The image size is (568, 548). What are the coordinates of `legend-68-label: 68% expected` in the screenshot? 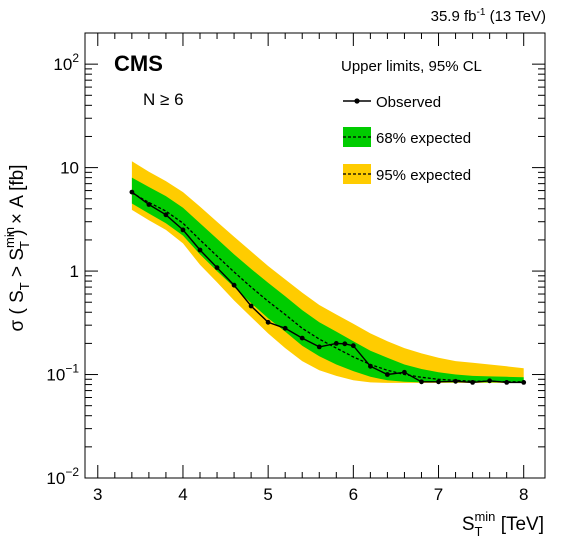 It's located at (423, 138).